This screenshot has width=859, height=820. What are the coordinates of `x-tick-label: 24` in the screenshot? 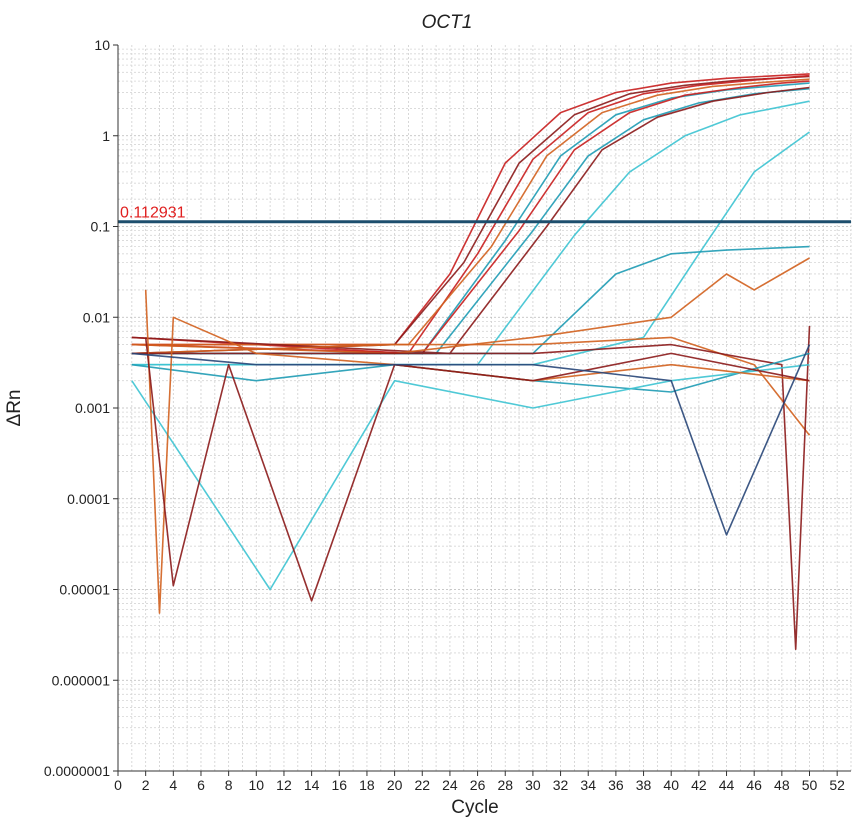 It's located at (450, 785).